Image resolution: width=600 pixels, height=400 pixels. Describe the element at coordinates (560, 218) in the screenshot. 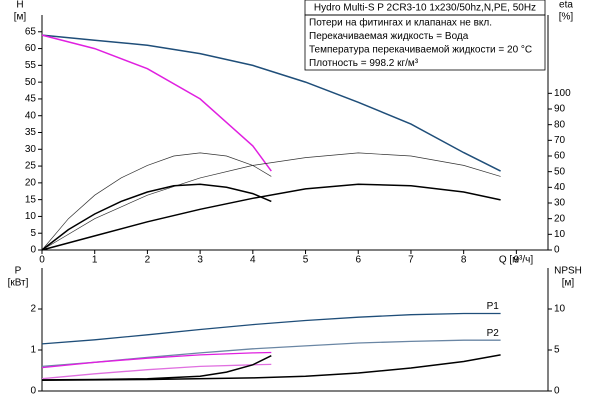

I see `y2-tick-label: 20` at that location.